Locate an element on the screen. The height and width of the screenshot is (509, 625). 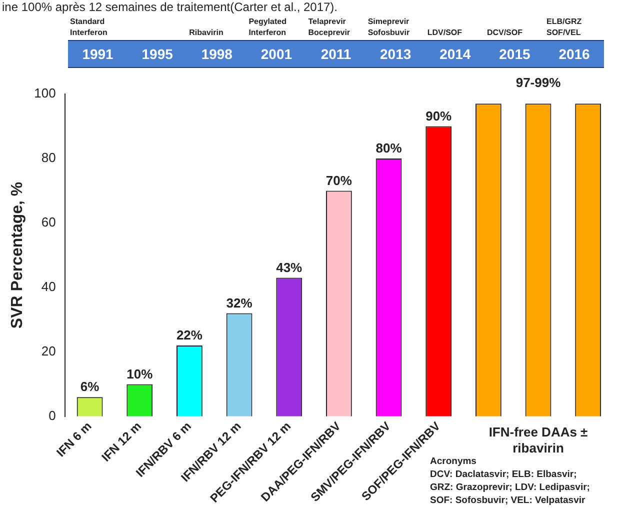
text: LDV/SOF 2014 is located at coordinates (449, 45).